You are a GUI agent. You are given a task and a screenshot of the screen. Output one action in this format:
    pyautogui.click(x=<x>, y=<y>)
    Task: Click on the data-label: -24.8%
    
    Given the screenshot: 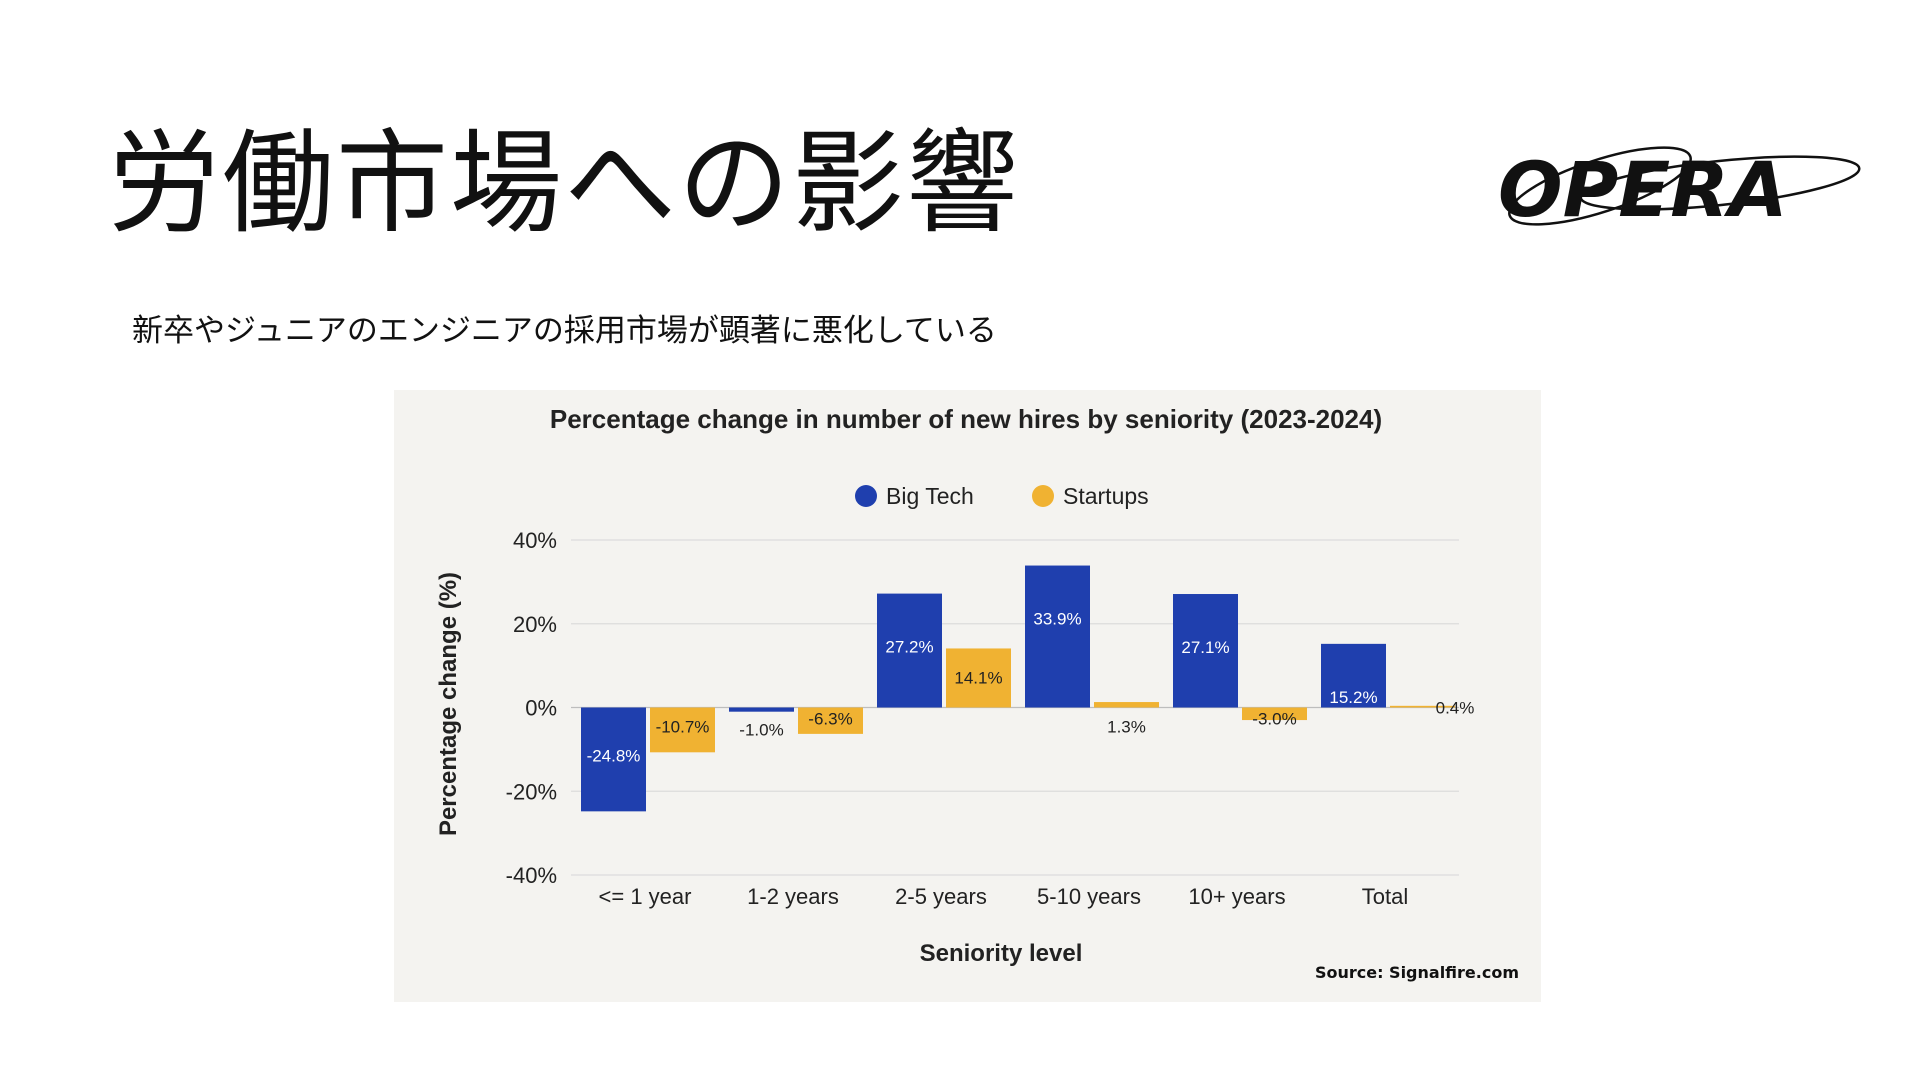 What is the action you would take?
    pyautogui.click(x=614, y=756)
    